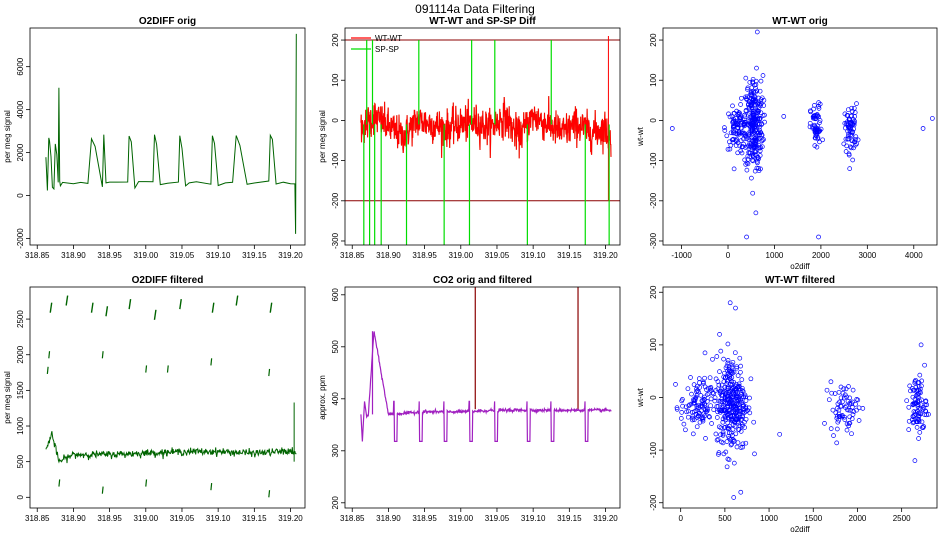 This screenshot has width=950, height=550. I want to click on x-tick-label: 319.10, so click(533, 255).